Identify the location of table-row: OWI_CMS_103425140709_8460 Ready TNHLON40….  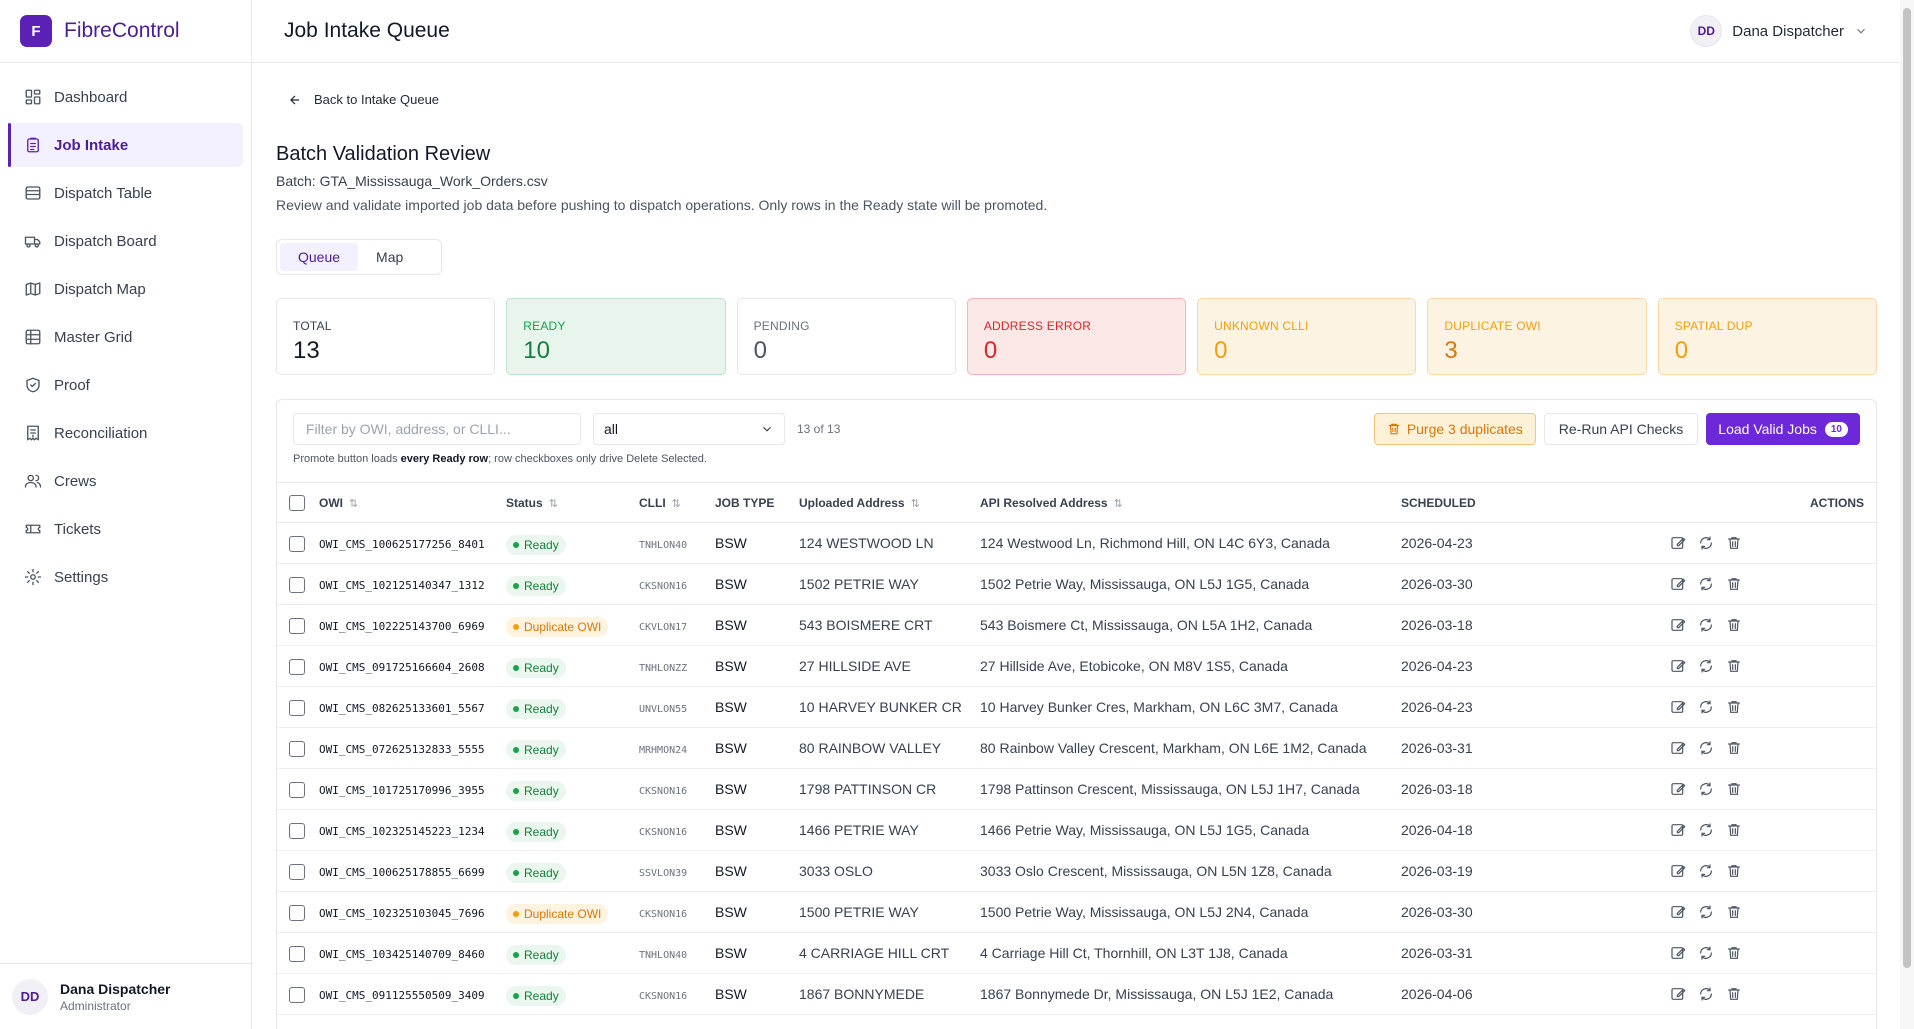
(1076, 953).